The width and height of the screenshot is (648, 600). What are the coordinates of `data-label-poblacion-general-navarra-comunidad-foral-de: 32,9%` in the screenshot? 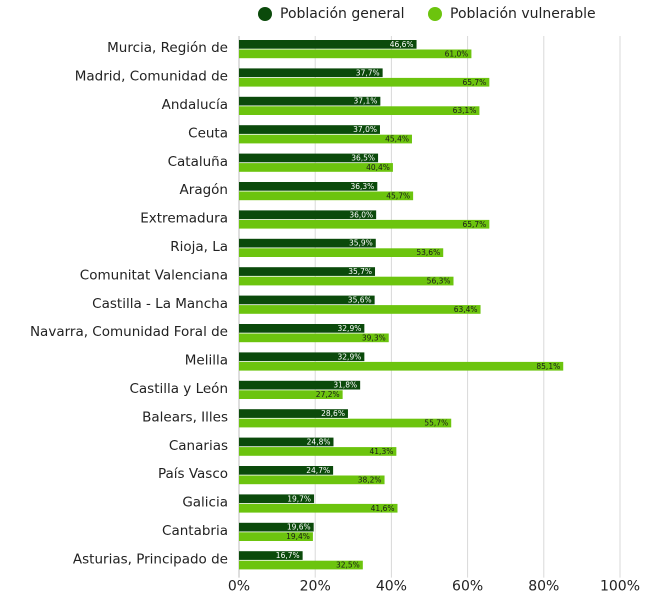 It's located at (350, 328).